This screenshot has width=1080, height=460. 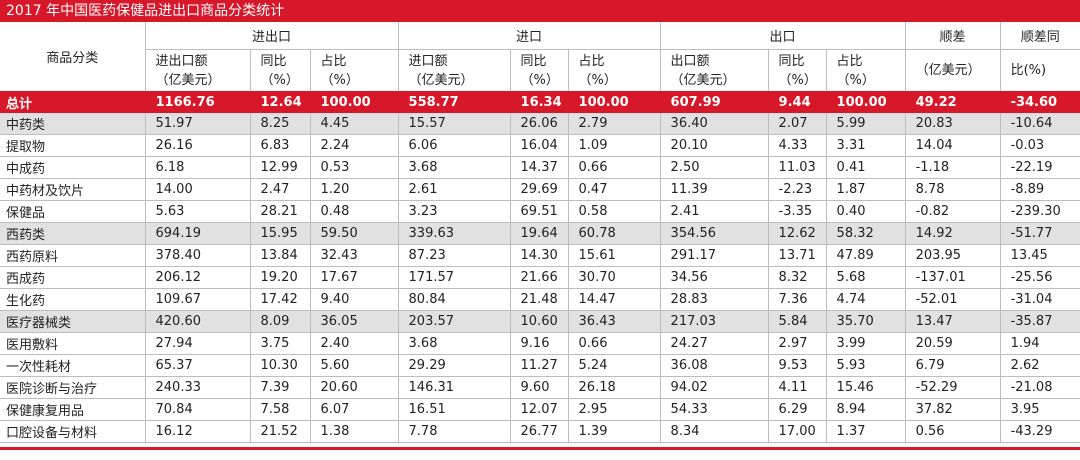 I want to click on cell: 6.06, so click(x=454, y=145).